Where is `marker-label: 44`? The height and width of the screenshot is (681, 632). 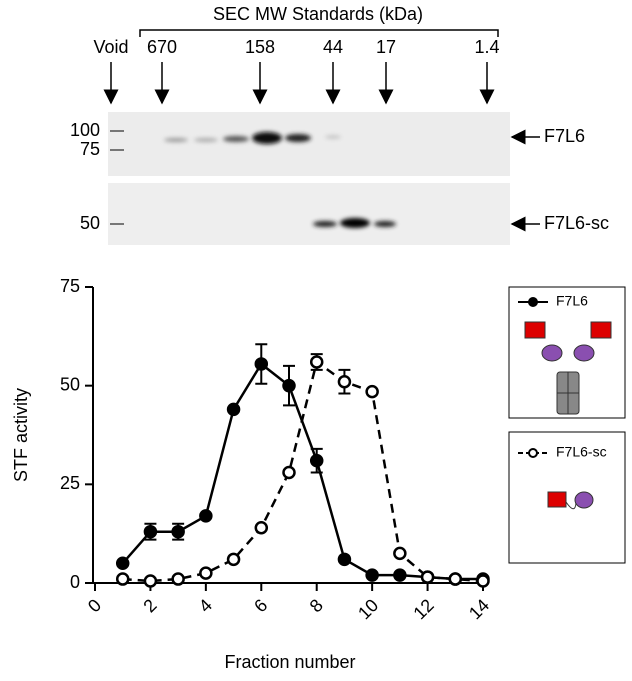
marker-label: 44 is located at coordinates (333, 47).